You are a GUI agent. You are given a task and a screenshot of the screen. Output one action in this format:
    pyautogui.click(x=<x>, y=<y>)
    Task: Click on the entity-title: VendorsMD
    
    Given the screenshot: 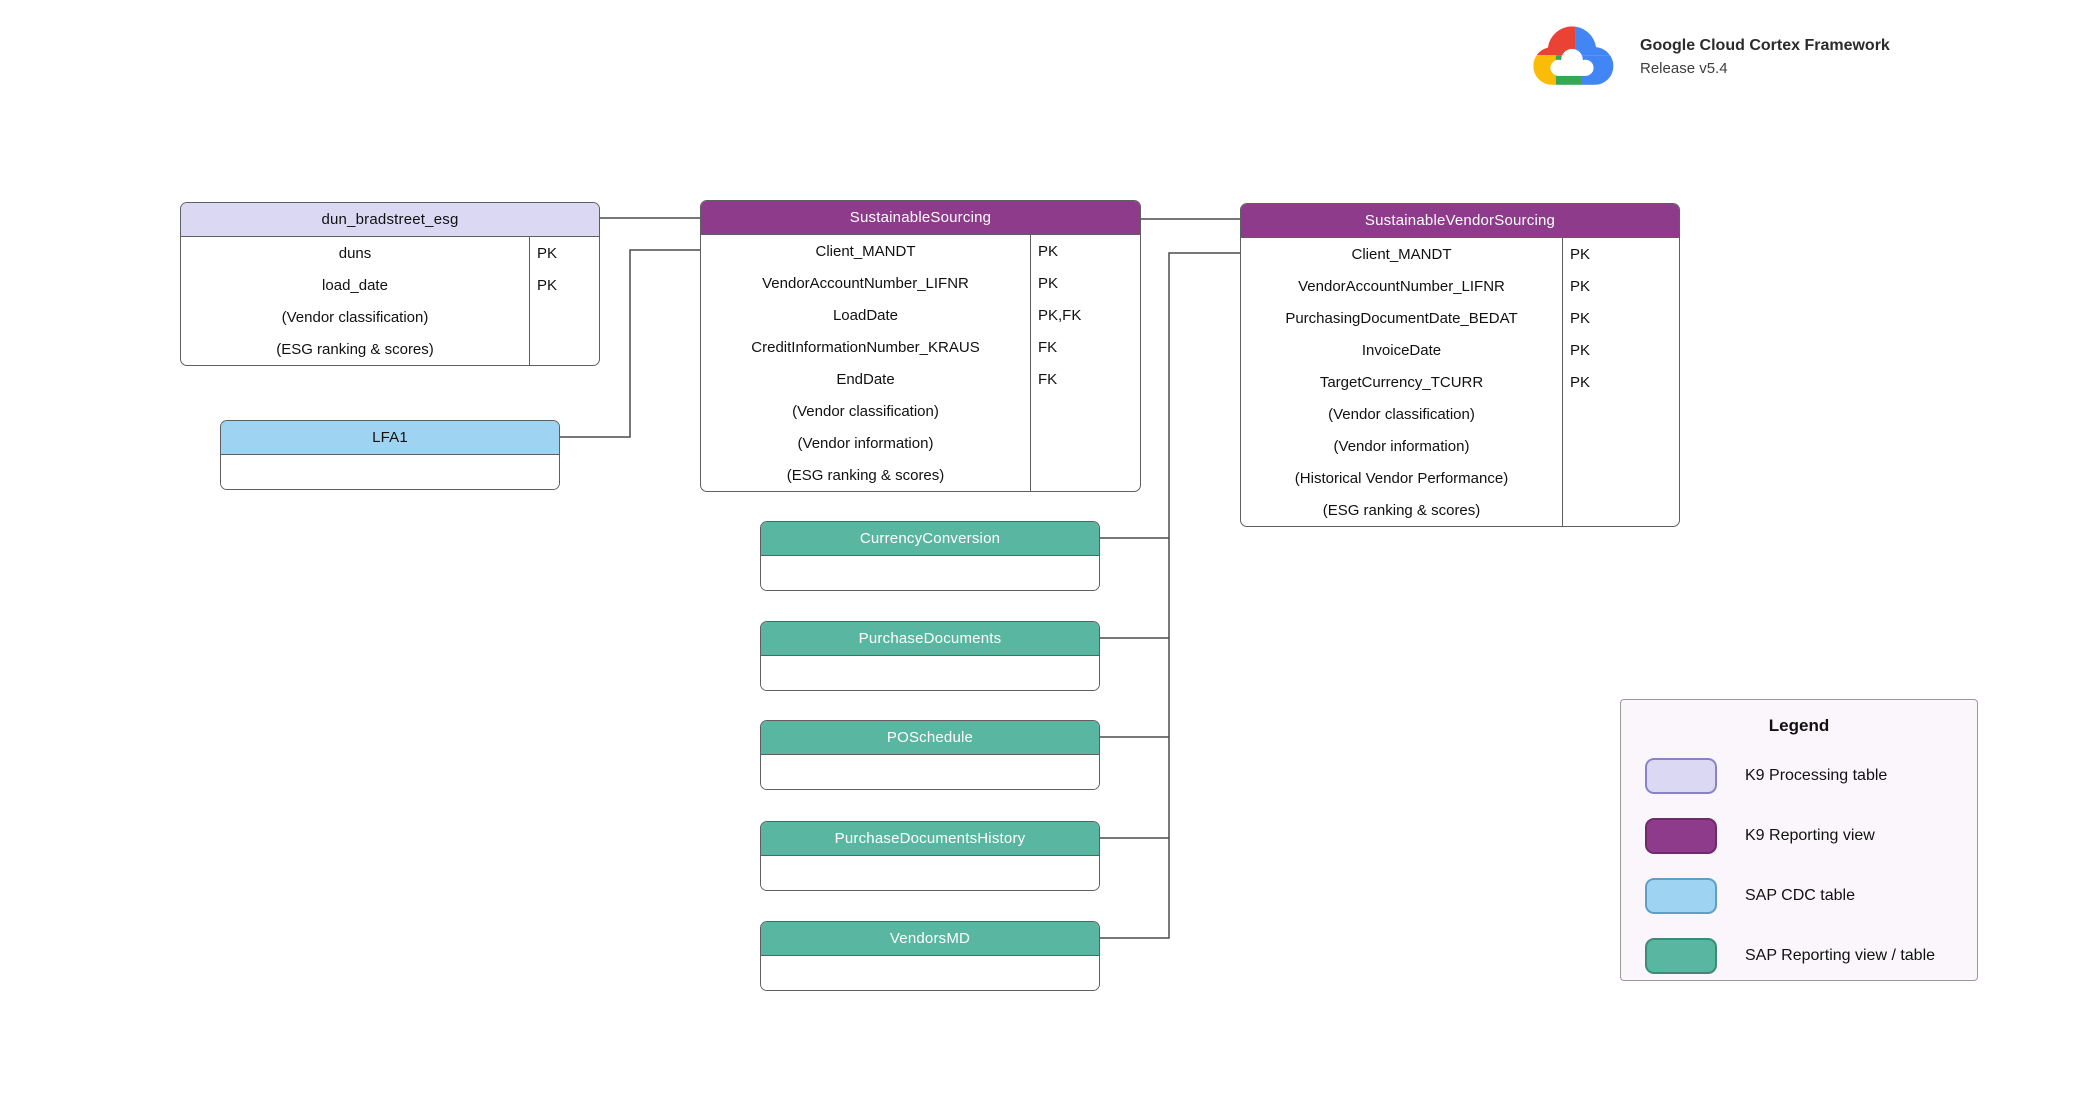 What is the action you would take?
    pyautogui.click(x=930, y=939)
    